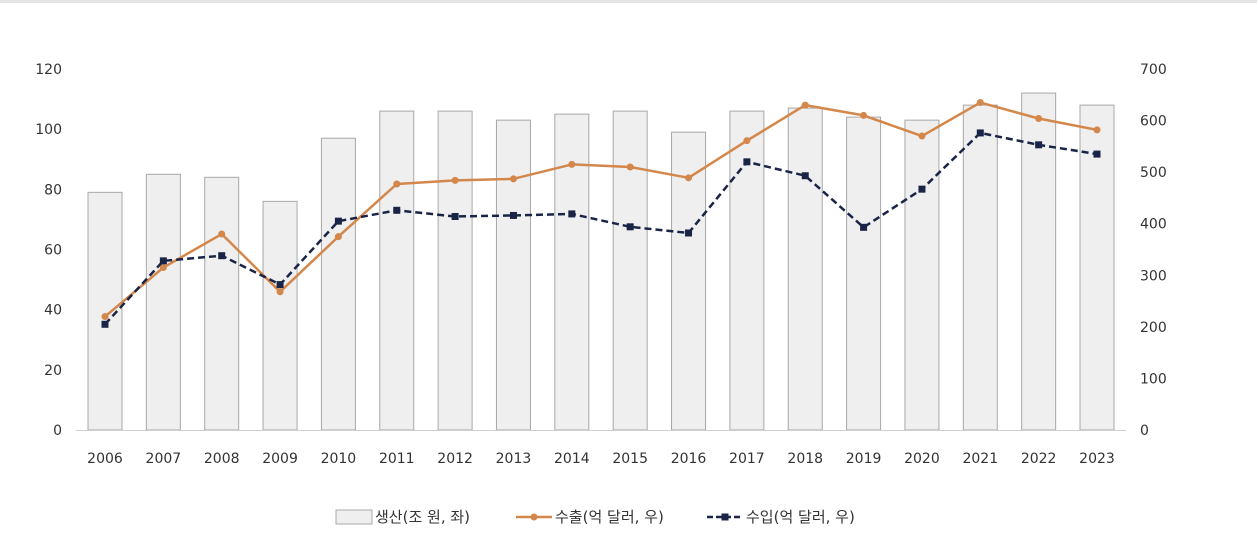 This screenshot has height=552, width=1257. What do you see at coordinates (53, 371) in the screenshot?
I see `left-tick-label: 20` at bounding box center [53, 371].